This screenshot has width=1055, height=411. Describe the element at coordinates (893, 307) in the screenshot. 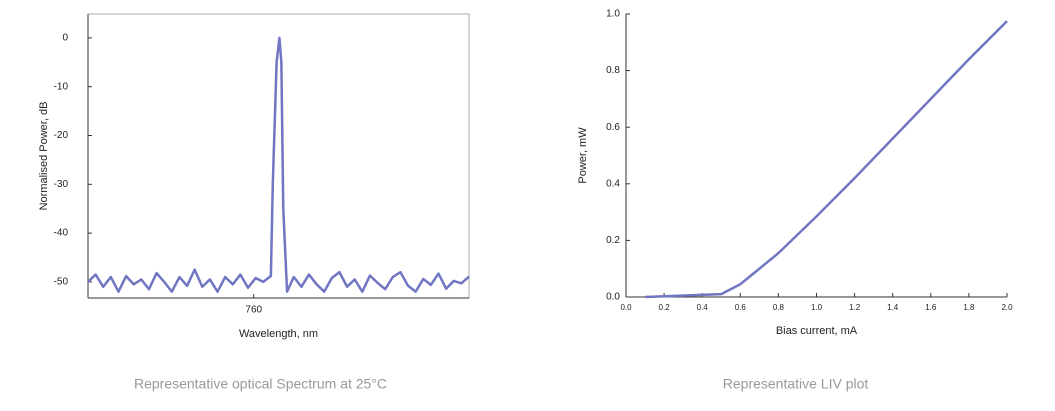

I see `x-tick-label: 1.4` at that location.